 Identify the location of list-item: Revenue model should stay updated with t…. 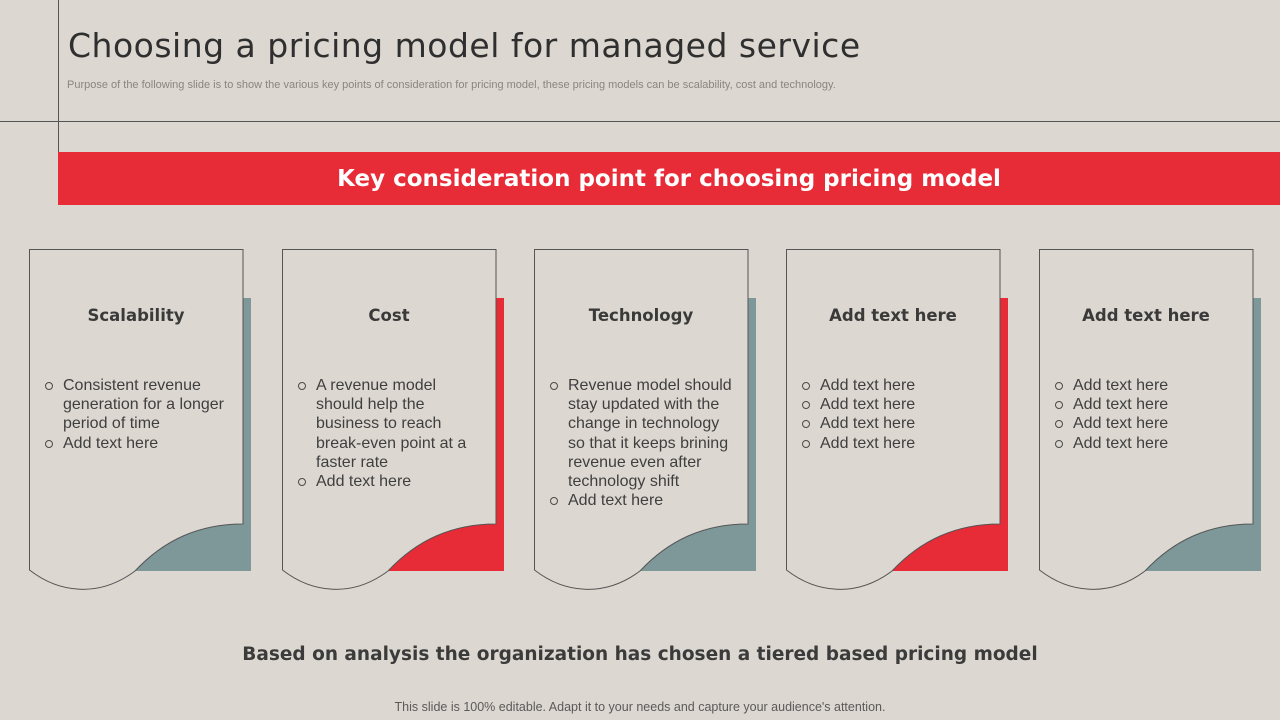
(642, 433).